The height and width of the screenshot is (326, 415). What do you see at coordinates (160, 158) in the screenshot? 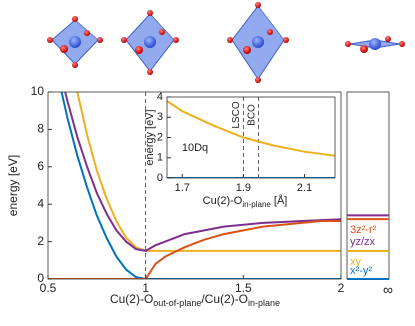
I see `y-tick-label: 1` at bounding box center [160, 158].